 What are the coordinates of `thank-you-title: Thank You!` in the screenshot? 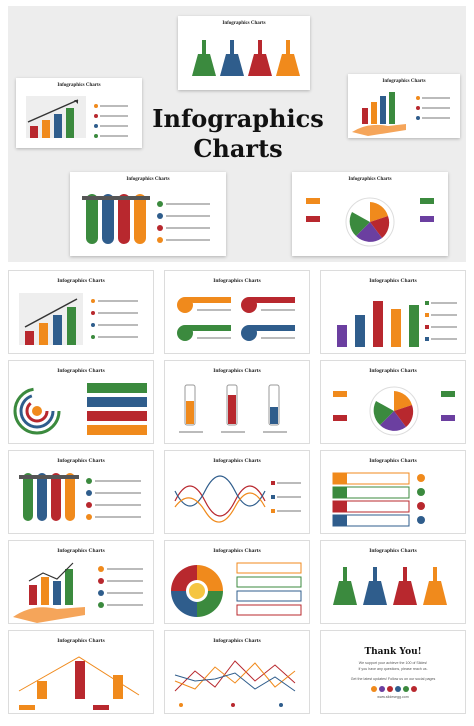 It's located at (393, 652).